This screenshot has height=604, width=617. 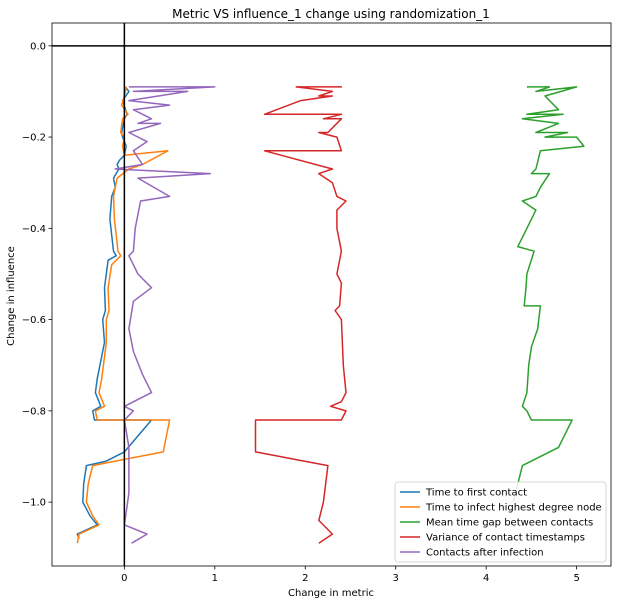 I want to click on x-tick-label: 0, so click(x=124, y=578).